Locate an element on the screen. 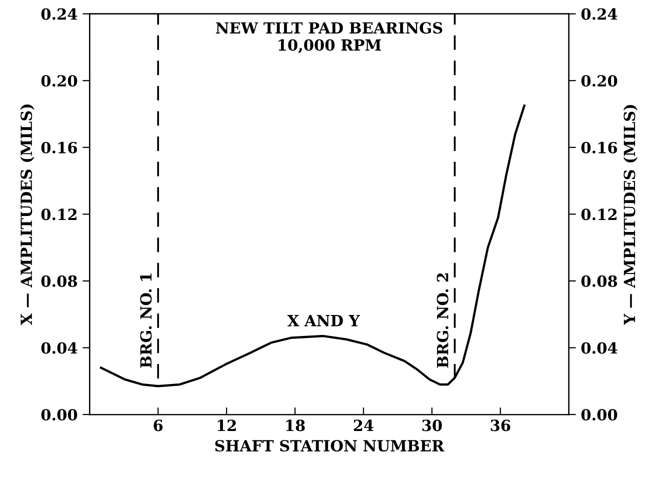  y2-tick-label: 0.08 is located at coordinates (599, 281).